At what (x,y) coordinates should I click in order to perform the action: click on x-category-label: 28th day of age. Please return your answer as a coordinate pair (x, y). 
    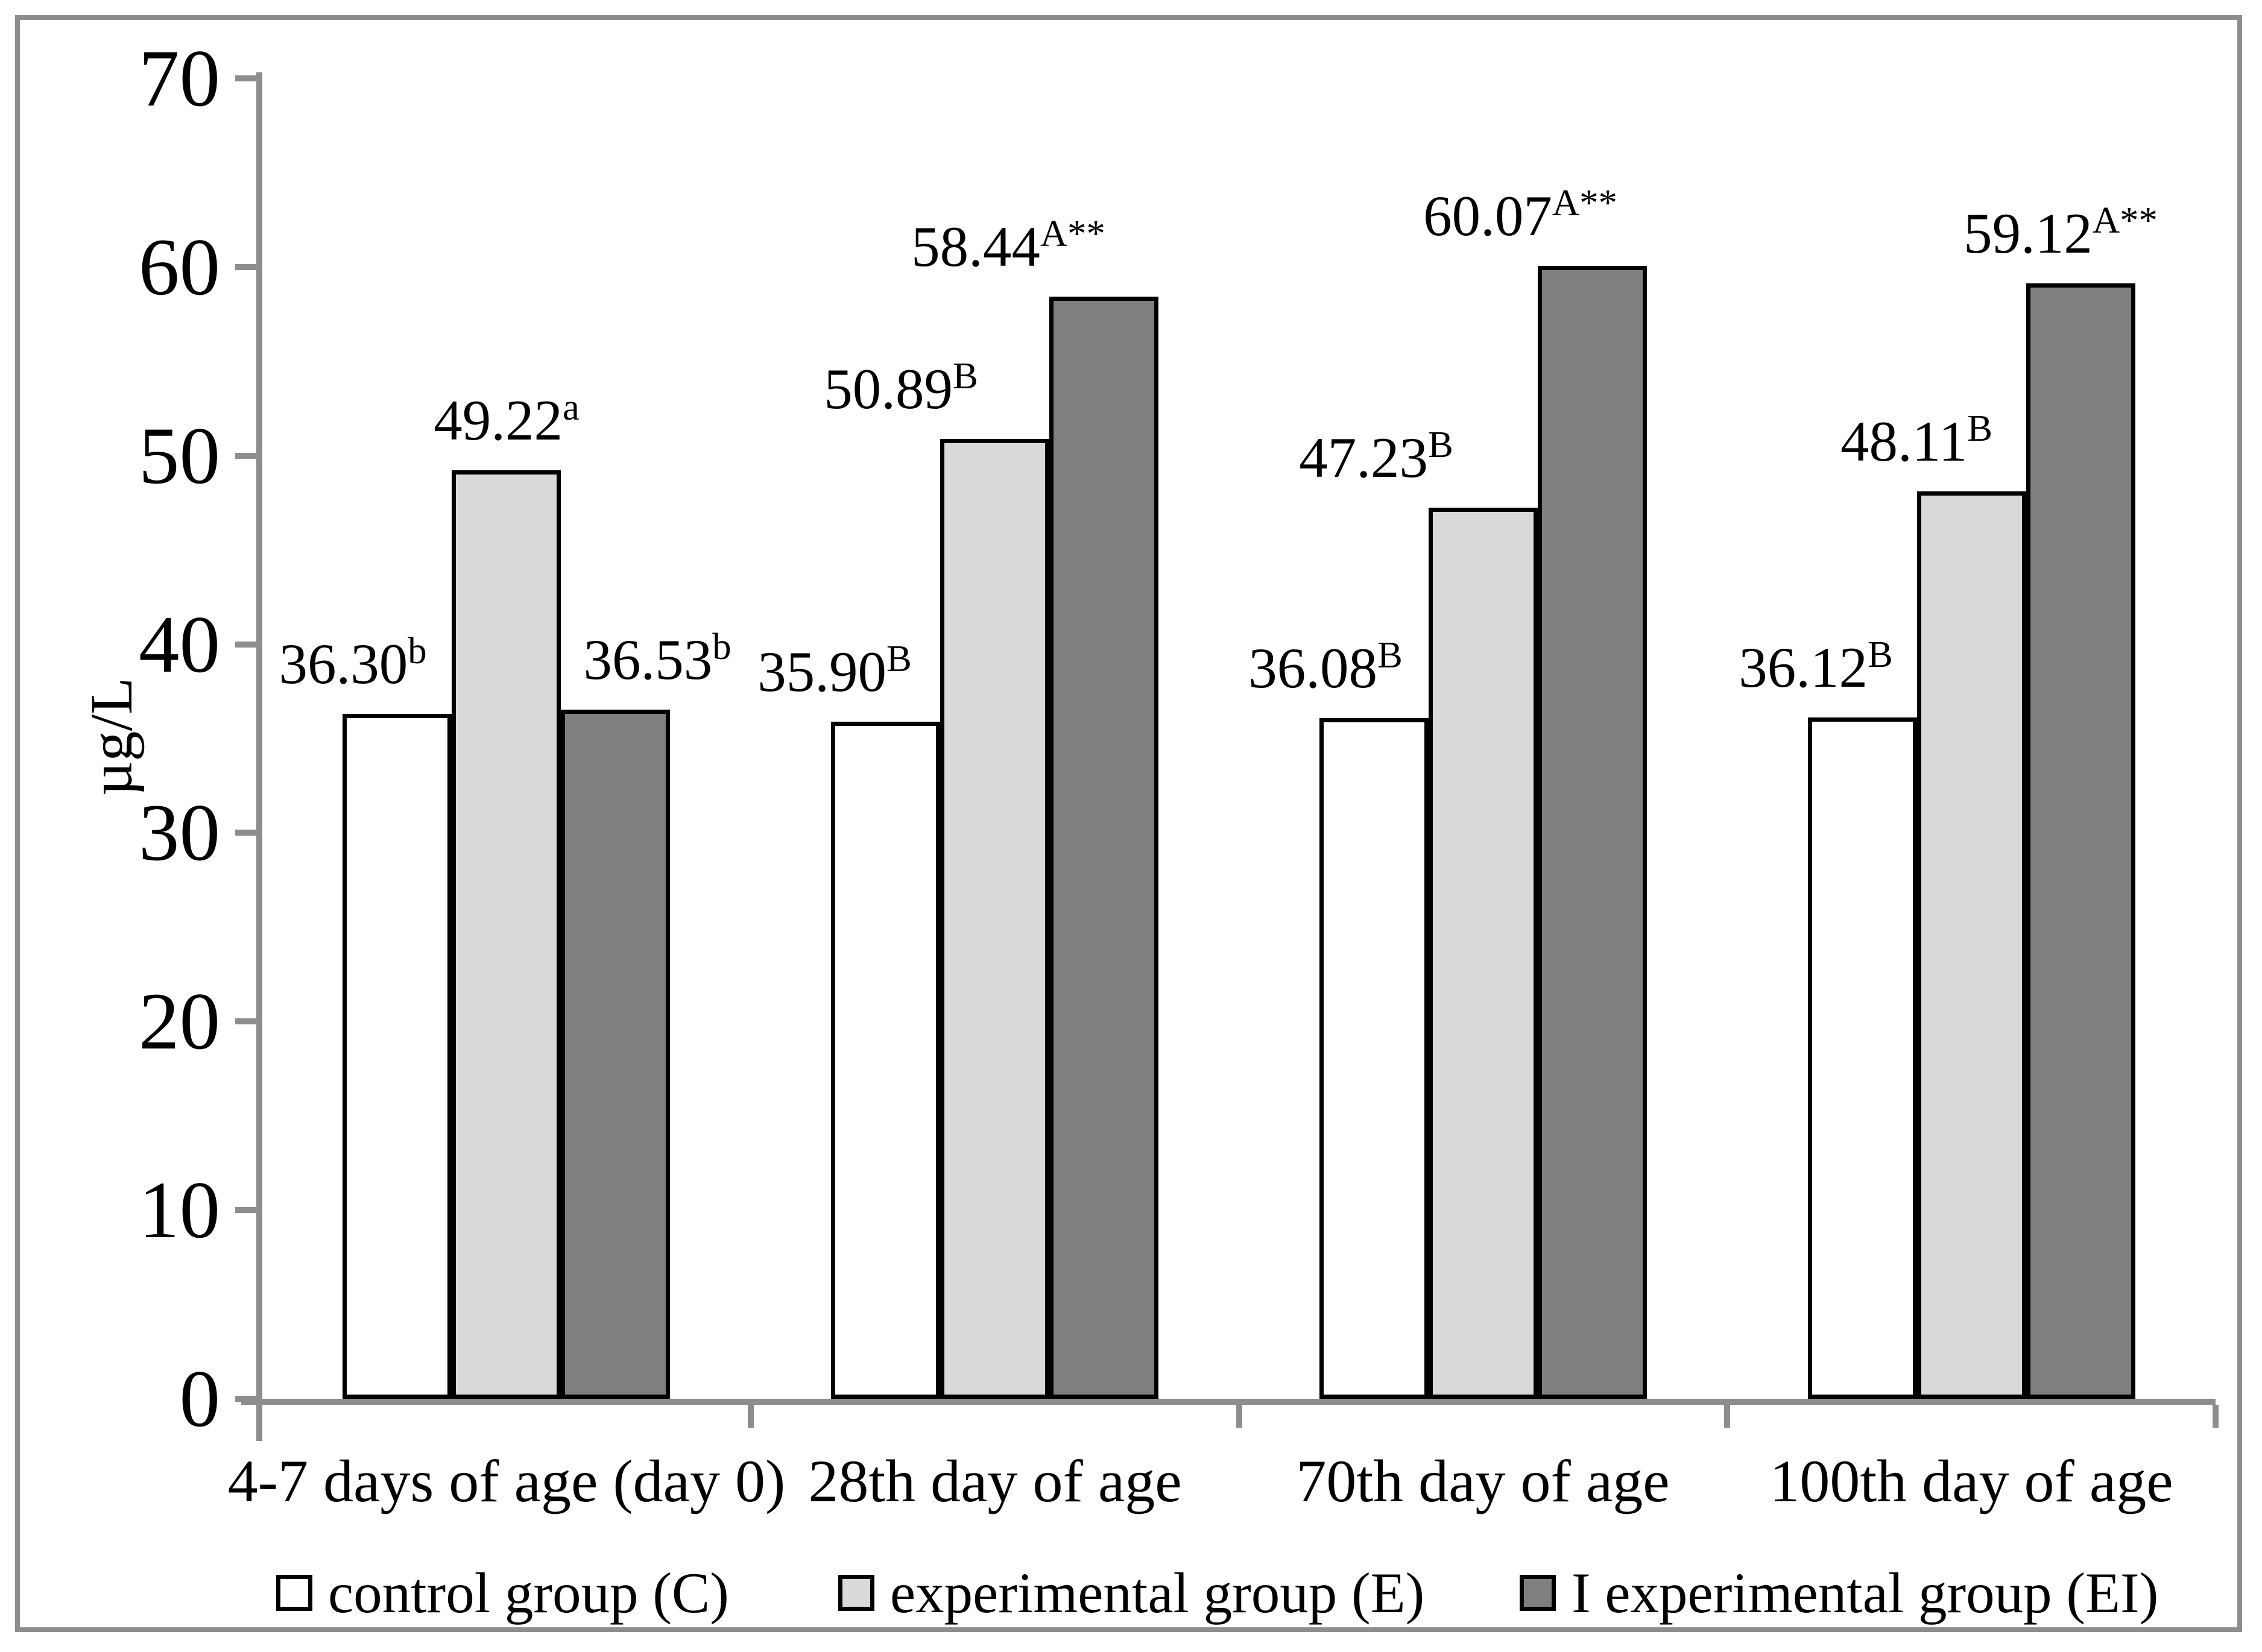
    Looking at the image, I should click on (995, 1481).